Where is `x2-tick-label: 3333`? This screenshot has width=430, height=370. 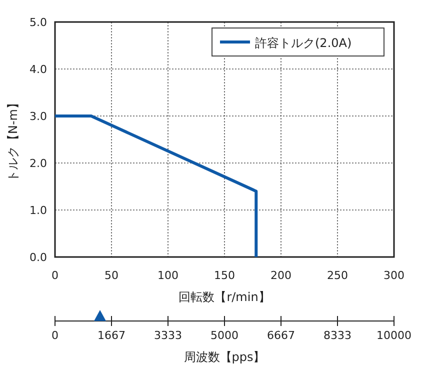
x2-tick-label: 3333 is located at coordinates (168, 335).